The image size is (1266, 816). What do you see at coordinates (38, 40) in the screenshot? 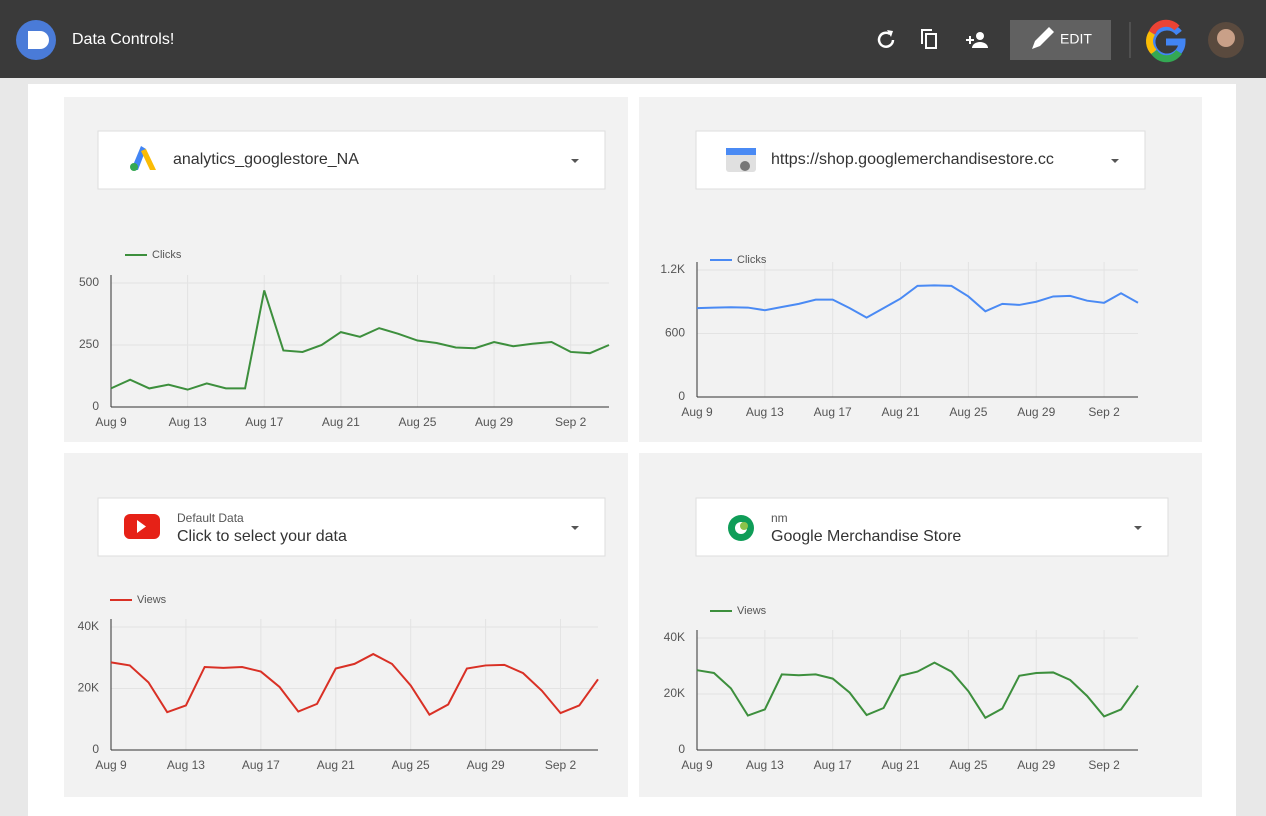
I see `logo-mark` at bounding box center [38, 40].